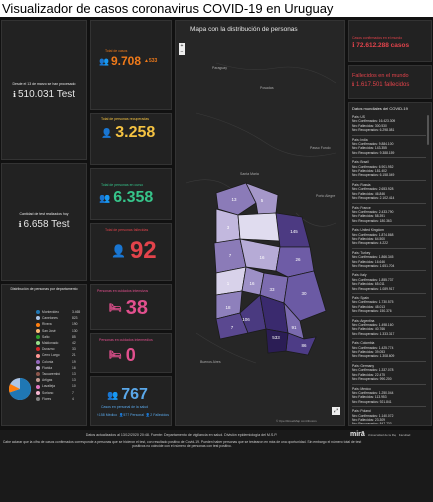  What do you see at coordinates (136, 308) in the screenshot?
I see `intensive-care-value: 38` at bounding box center [136, 308].